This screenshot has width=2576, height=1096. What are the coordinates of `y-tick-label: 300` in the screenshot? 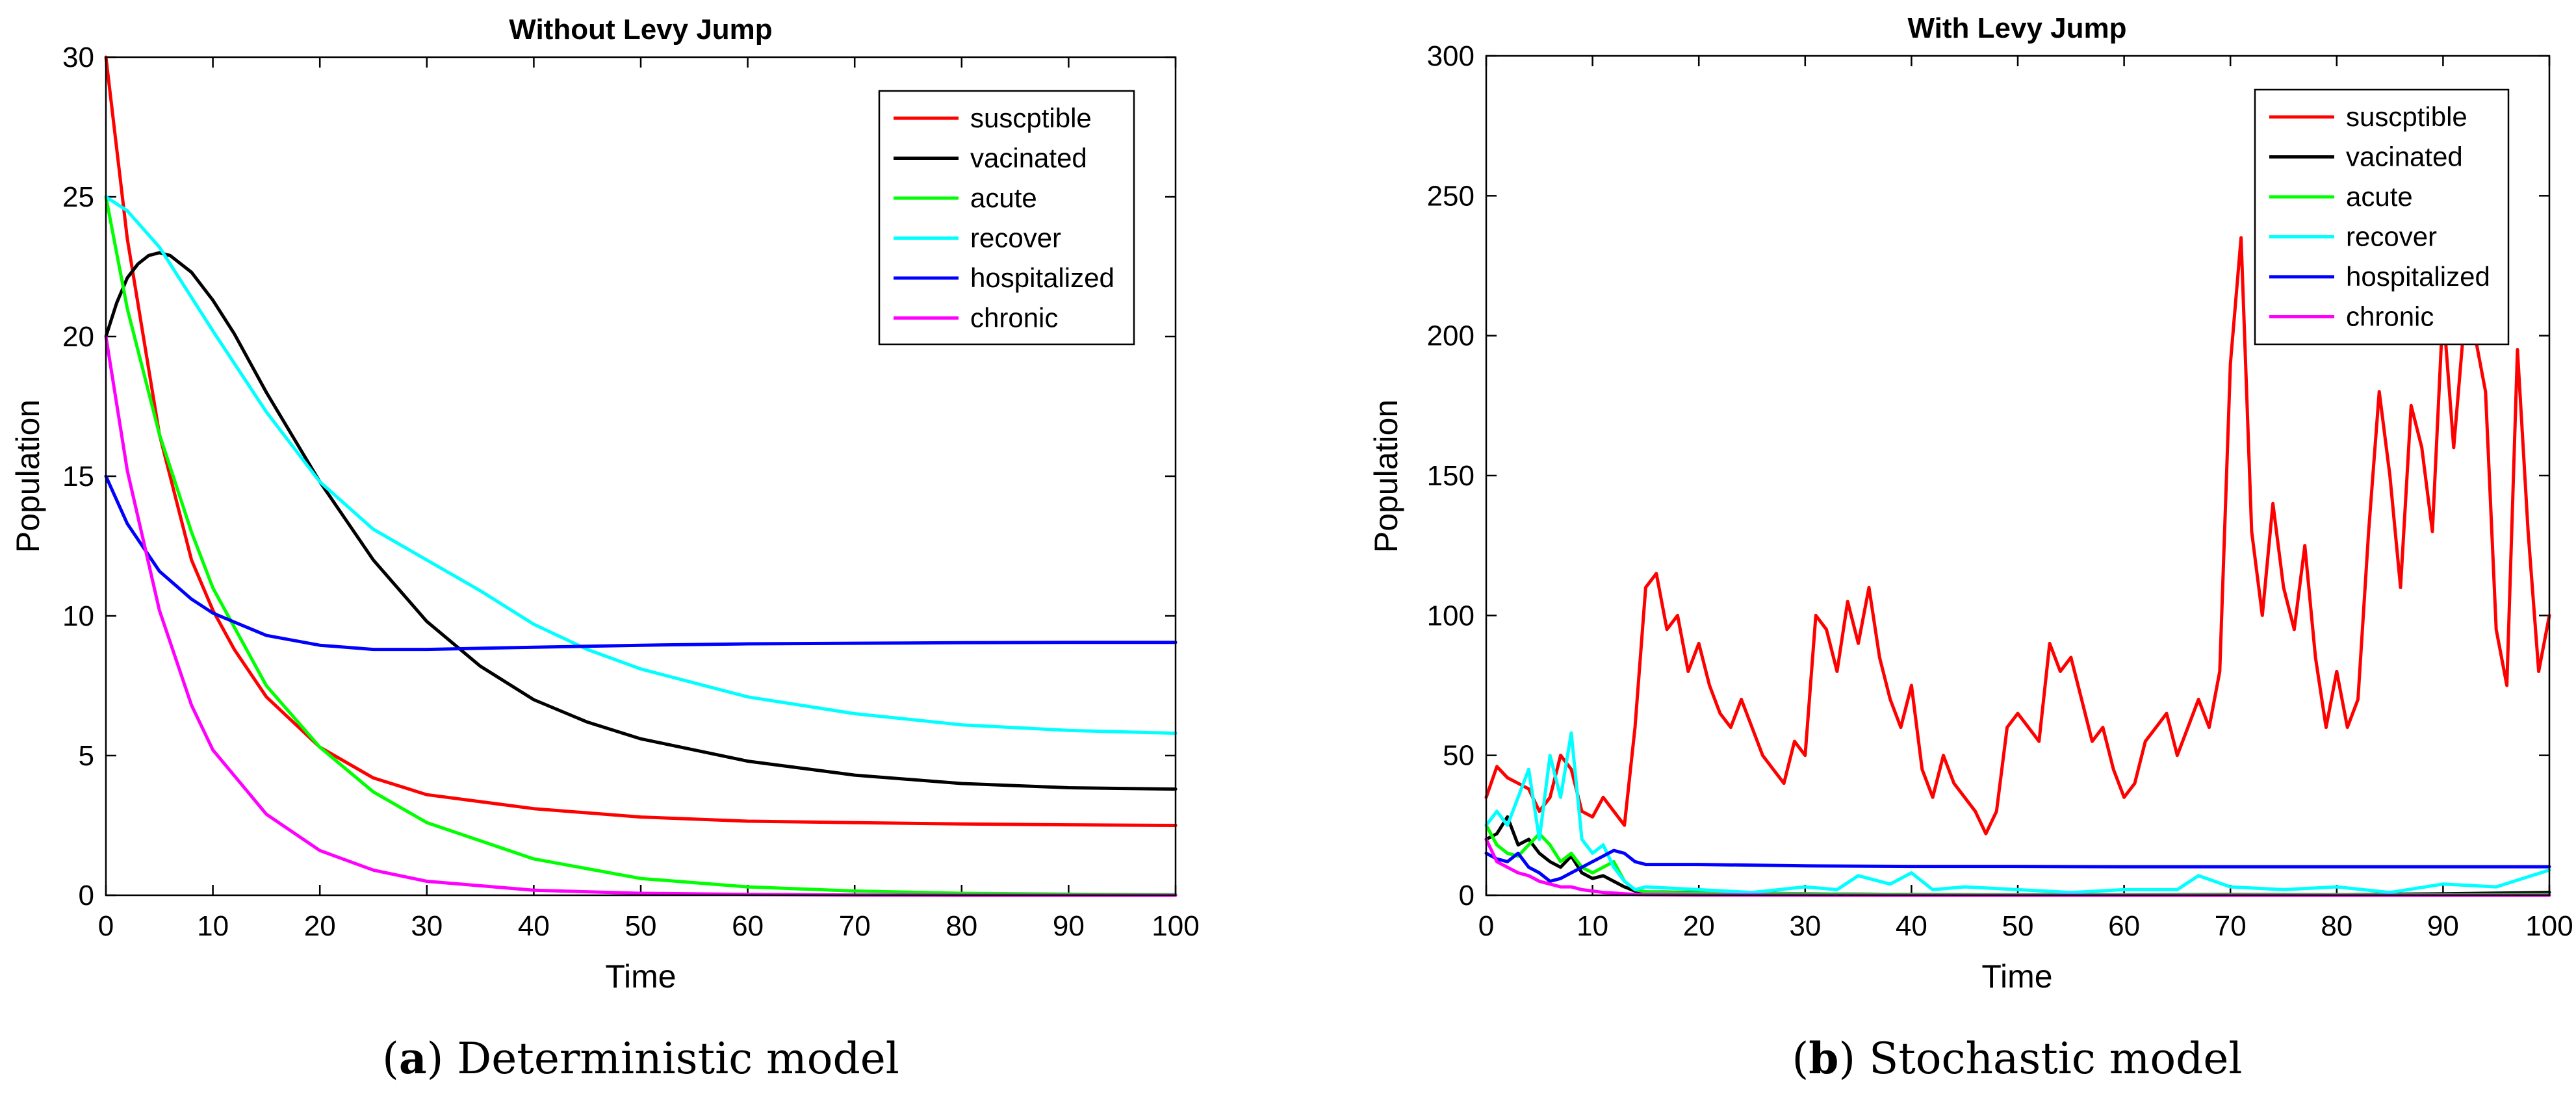 It's located at (1451, 56).